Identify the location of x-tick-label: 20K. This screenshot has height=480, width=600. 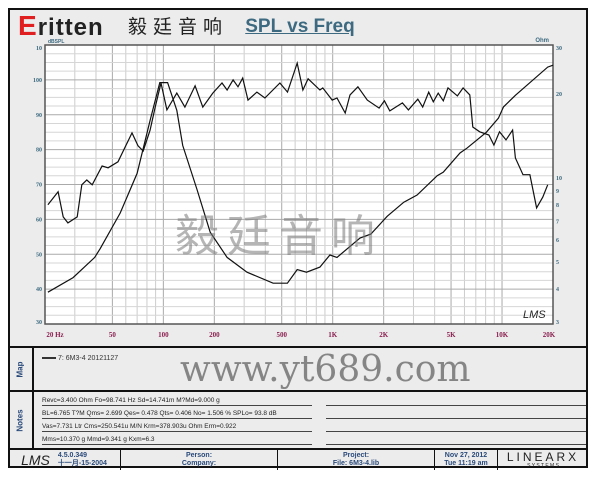
(549, 335).